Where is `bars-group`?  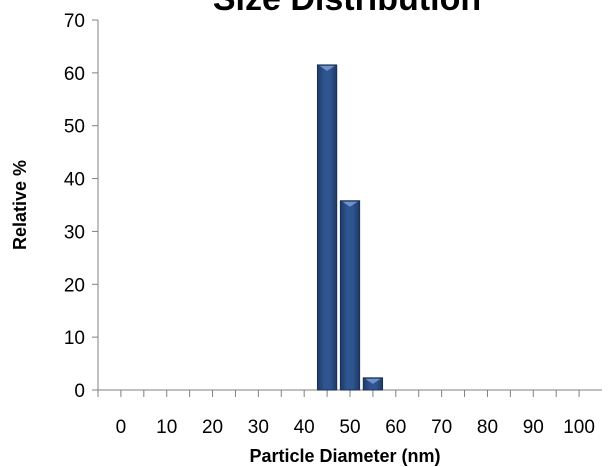 bars-group is located at coordinates (350, 227).